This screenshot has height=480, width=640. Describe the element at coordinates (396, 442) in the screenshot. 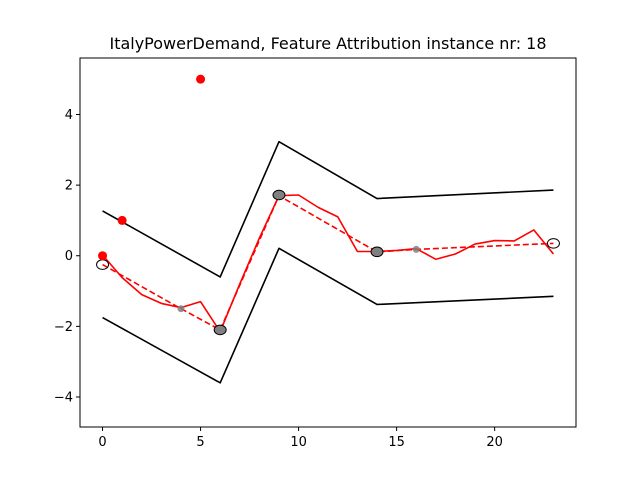

I see `x-tick-label: 15` at that location.